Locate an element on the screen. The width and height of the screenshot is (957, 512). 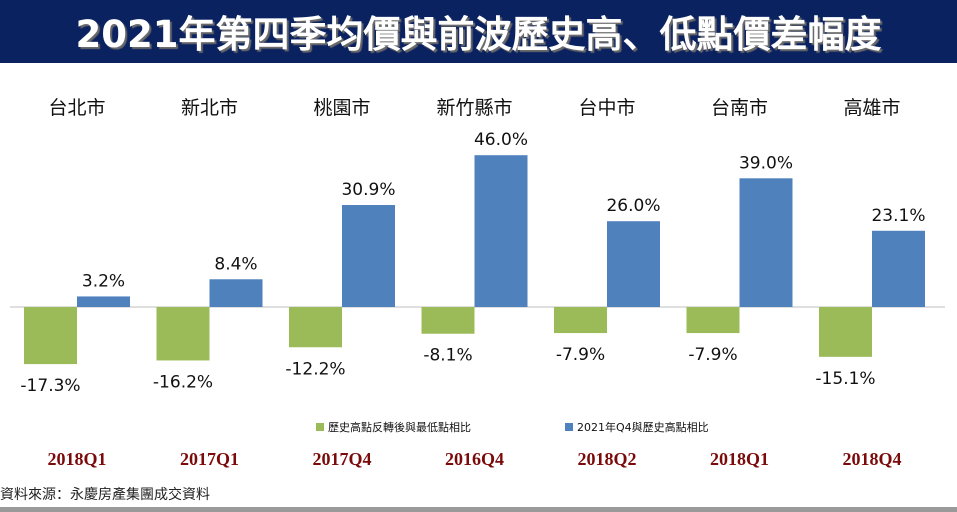
period-label: 2016Q4 is located at coordinates (474, 459).